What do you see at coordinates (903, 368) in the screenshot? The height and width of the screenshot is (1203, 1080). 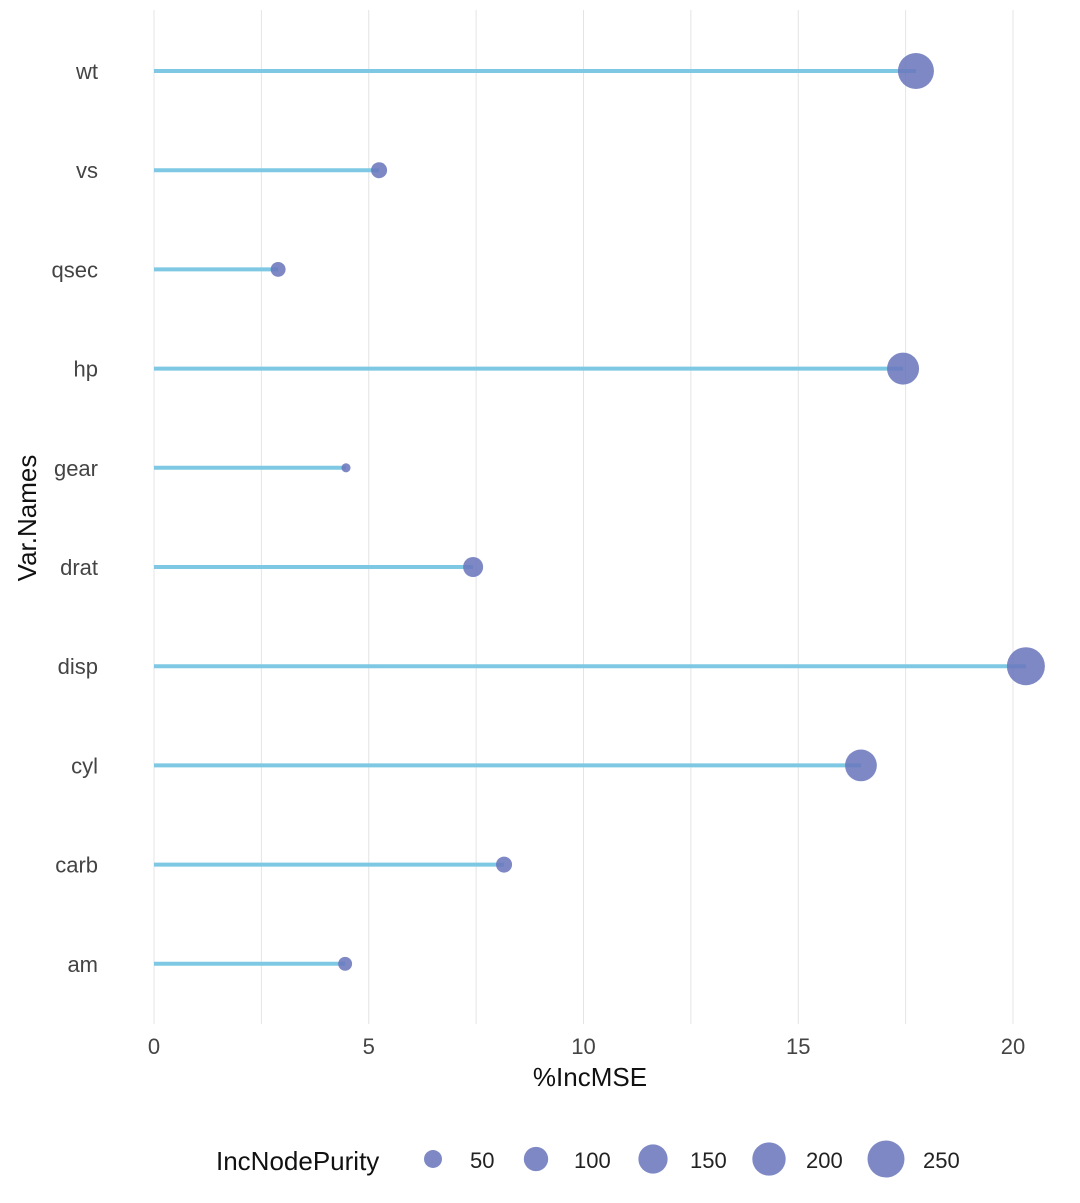 I see `point-hp` at bounding box center [903, 368].